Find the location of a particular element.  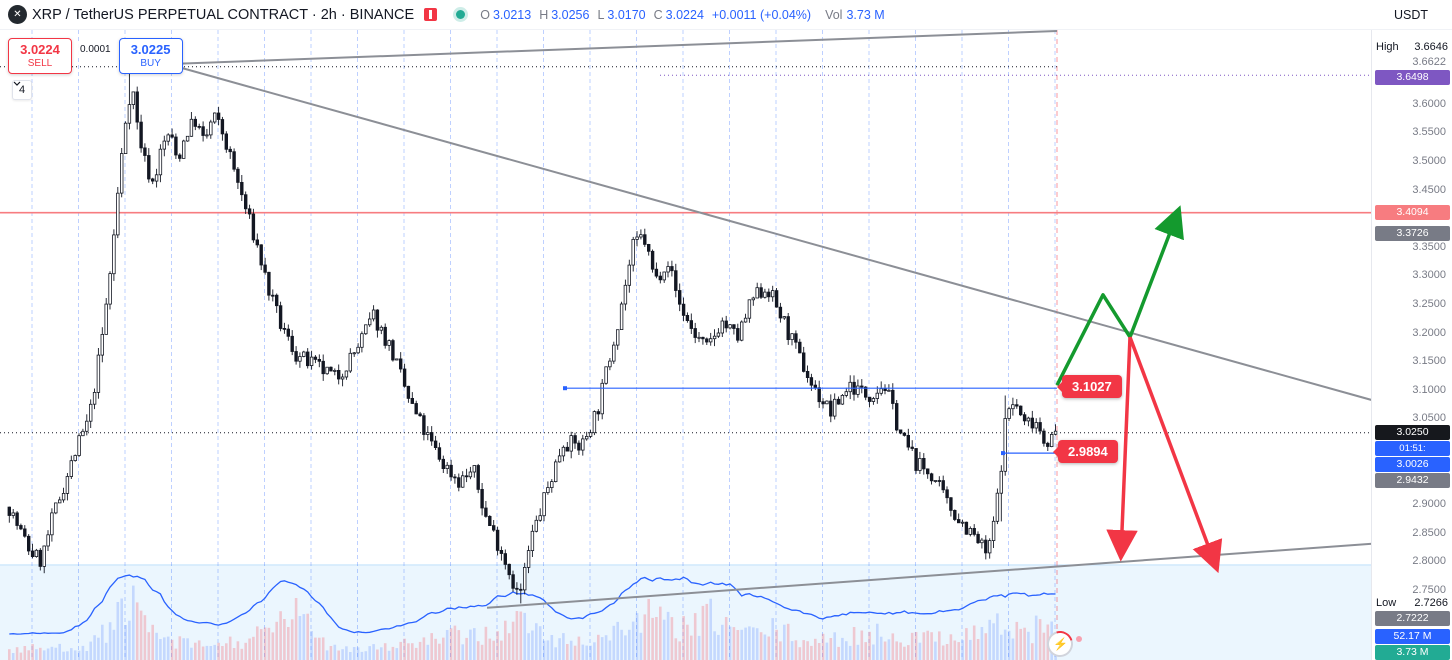

price-tick: 2.7500 is located at coordinates (1429, 590).